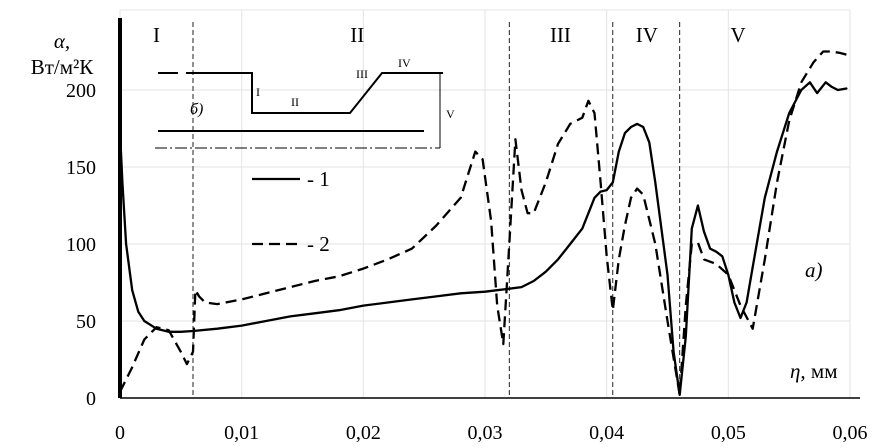  I want to click on zone-label: I, so click(156, 35).